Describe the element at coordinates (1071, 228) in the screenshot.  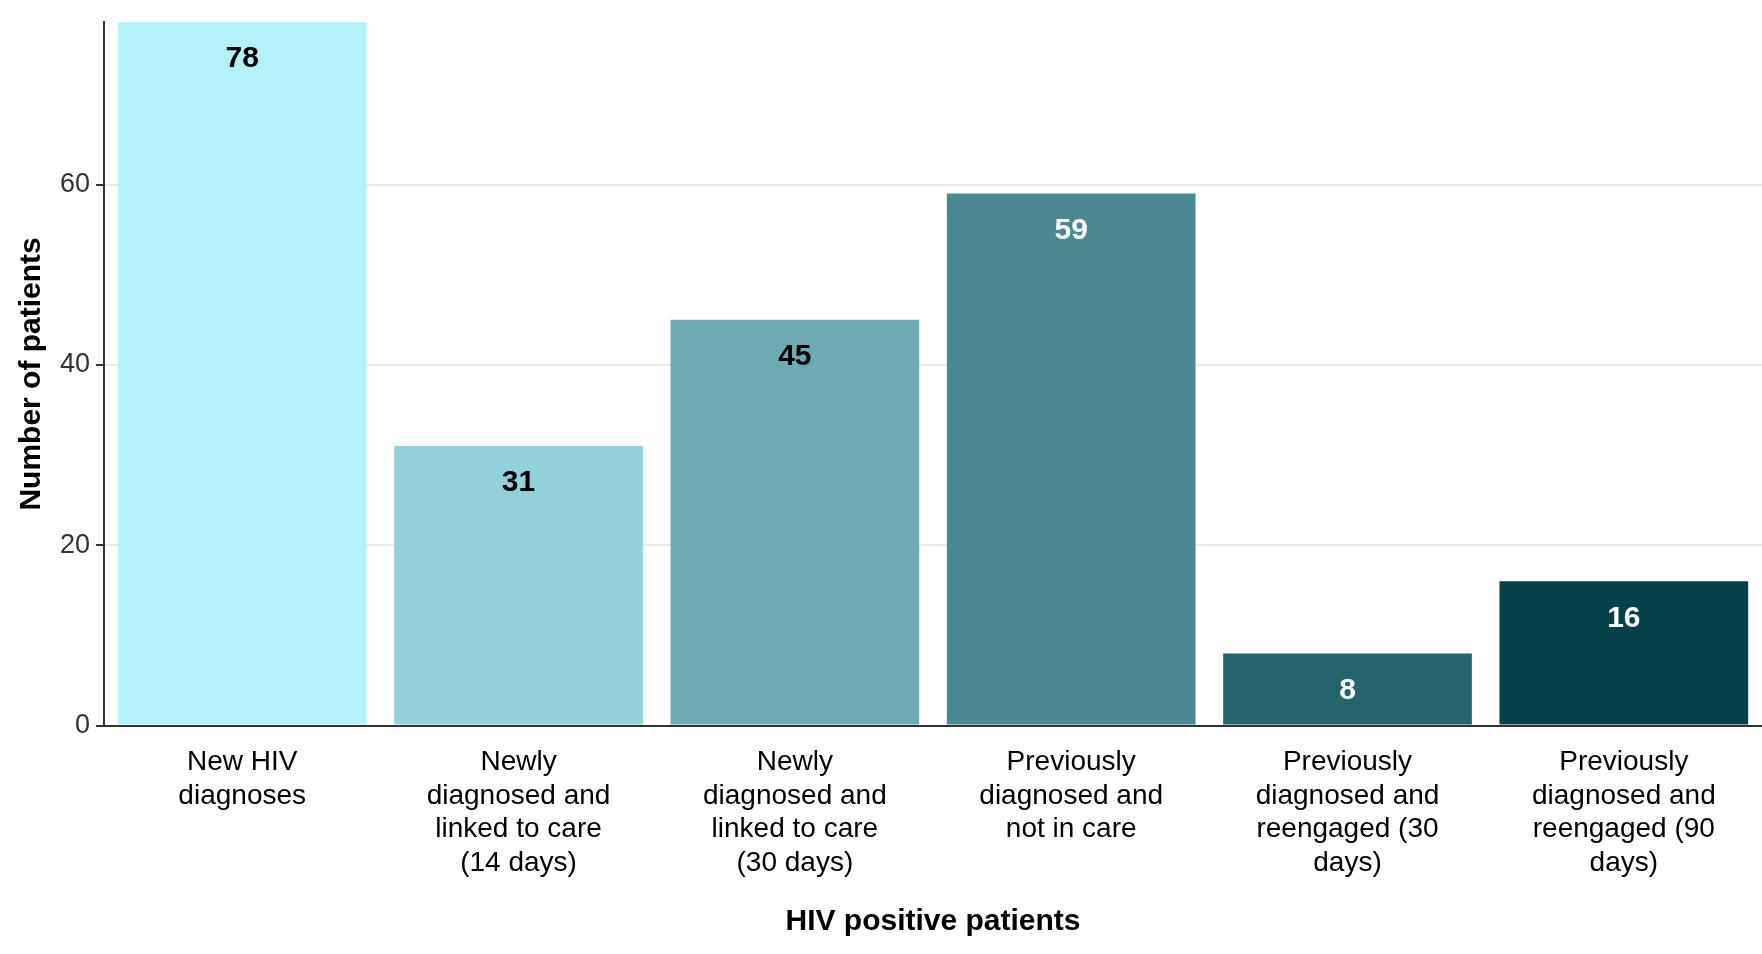
I see `data-label: 59` at that location.